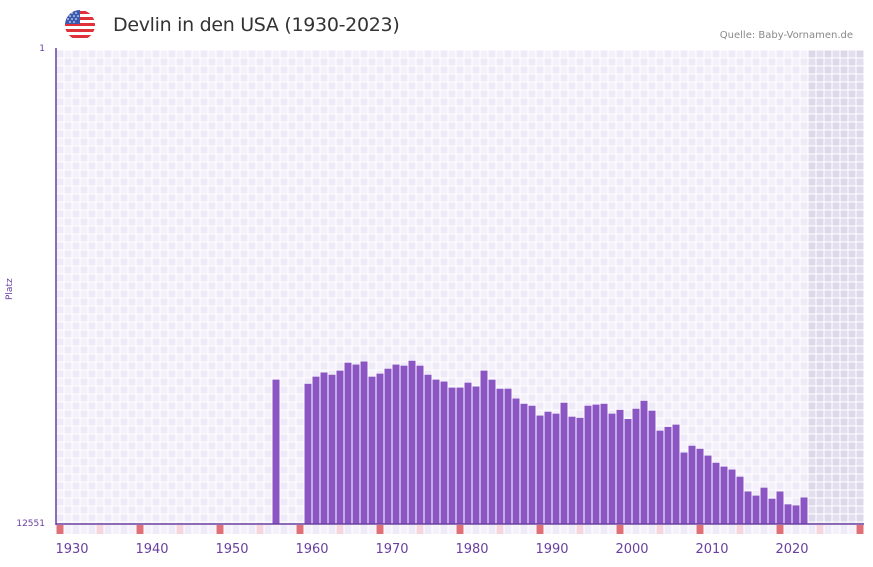 This screenshot has width=873, height=567. I want to click on bar-2009, so click(708, 489).